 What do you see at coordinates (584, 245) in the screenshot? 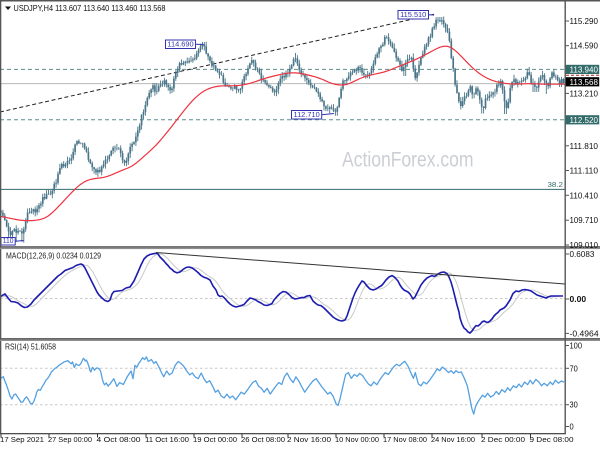
I see `svg-text: 109.010` at bounding box center [584, 245].